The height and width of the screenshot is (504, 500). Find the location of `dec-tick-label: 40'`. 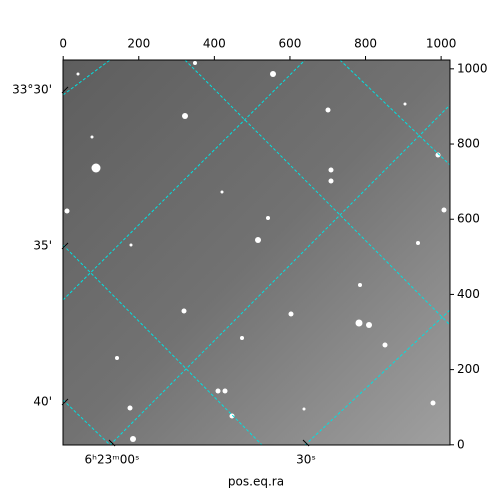

dec-tick-label: 40' is located at coordinates (42, 401).